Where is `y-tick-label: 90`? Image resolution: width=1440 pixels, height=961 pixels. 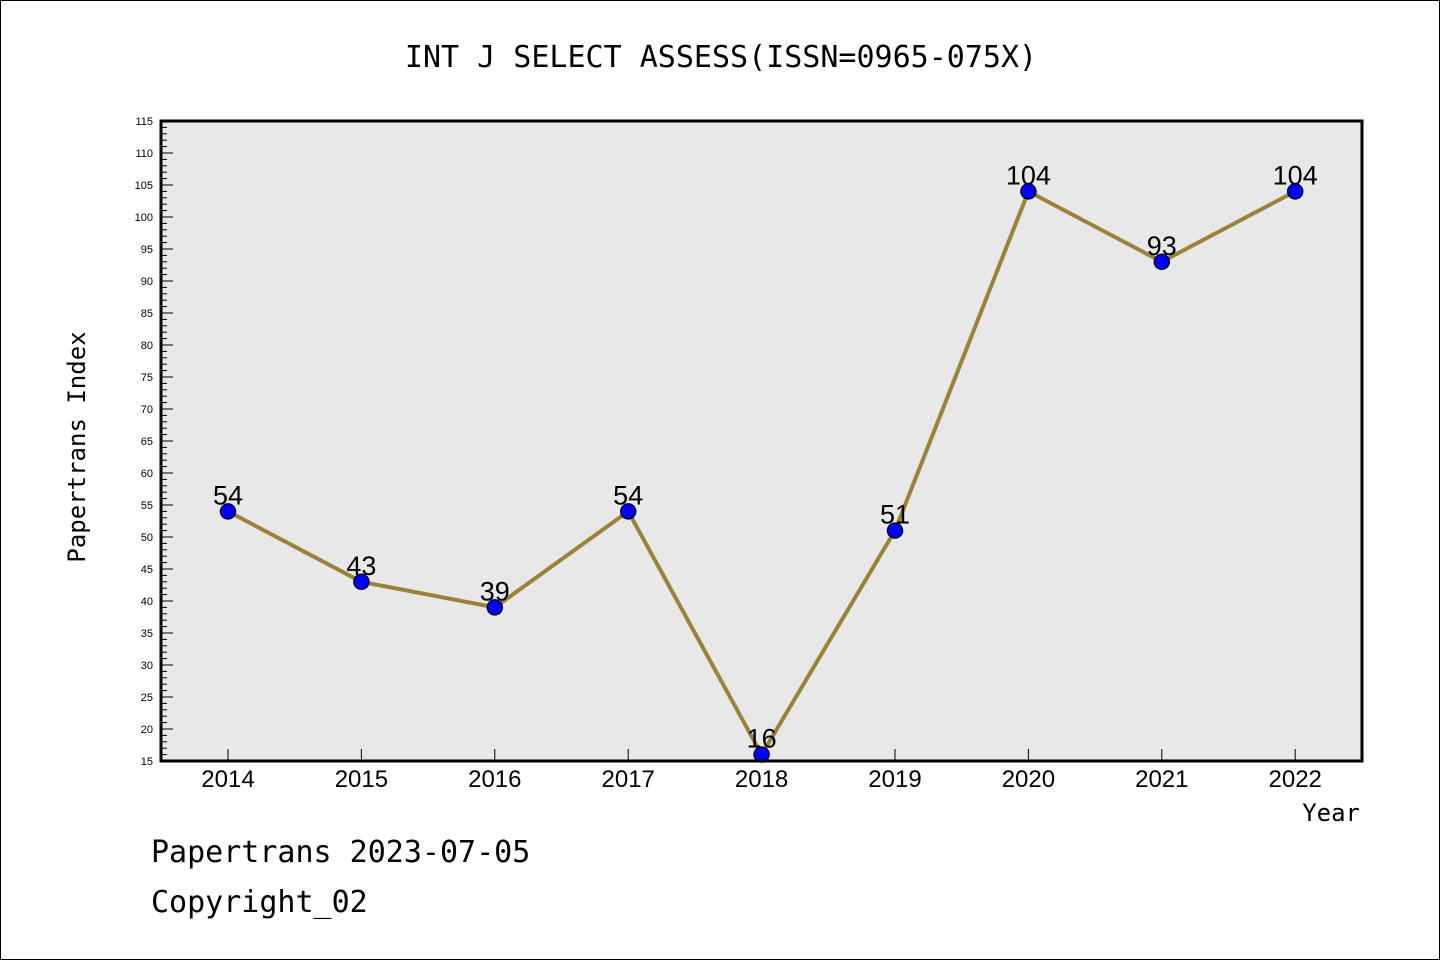
y-tick-label: 90 is located at coordinates (147, 282).